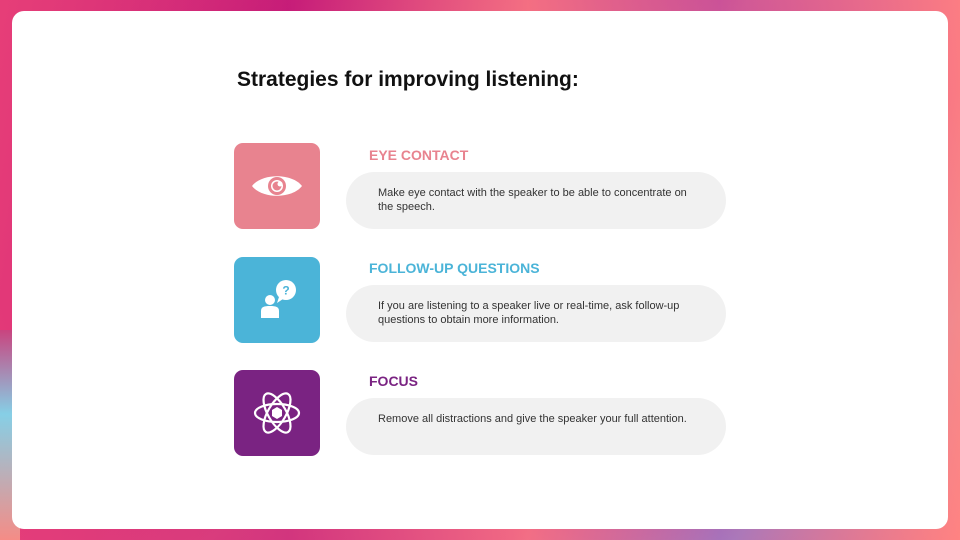 The image size is (960, 540). What do you see at coordinates (393, 381) in the screenshot?
I see `focus-heading: FOCUS` at bounding box center [393, 381].